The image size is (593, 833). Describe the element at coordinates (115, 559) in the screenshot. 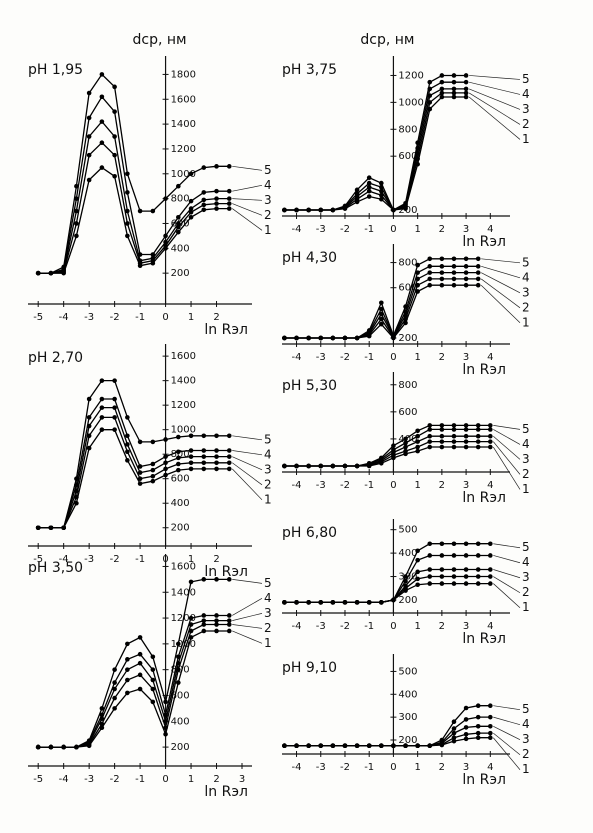

I see `x-tick-label: -2` at that location.